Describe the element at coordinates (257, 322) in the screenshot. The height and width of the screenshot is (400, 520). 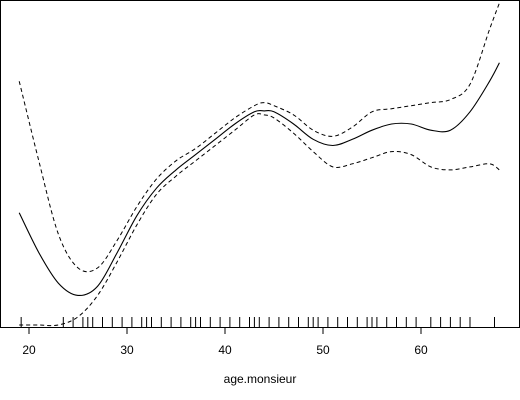
I see `rug-marks` at that location.